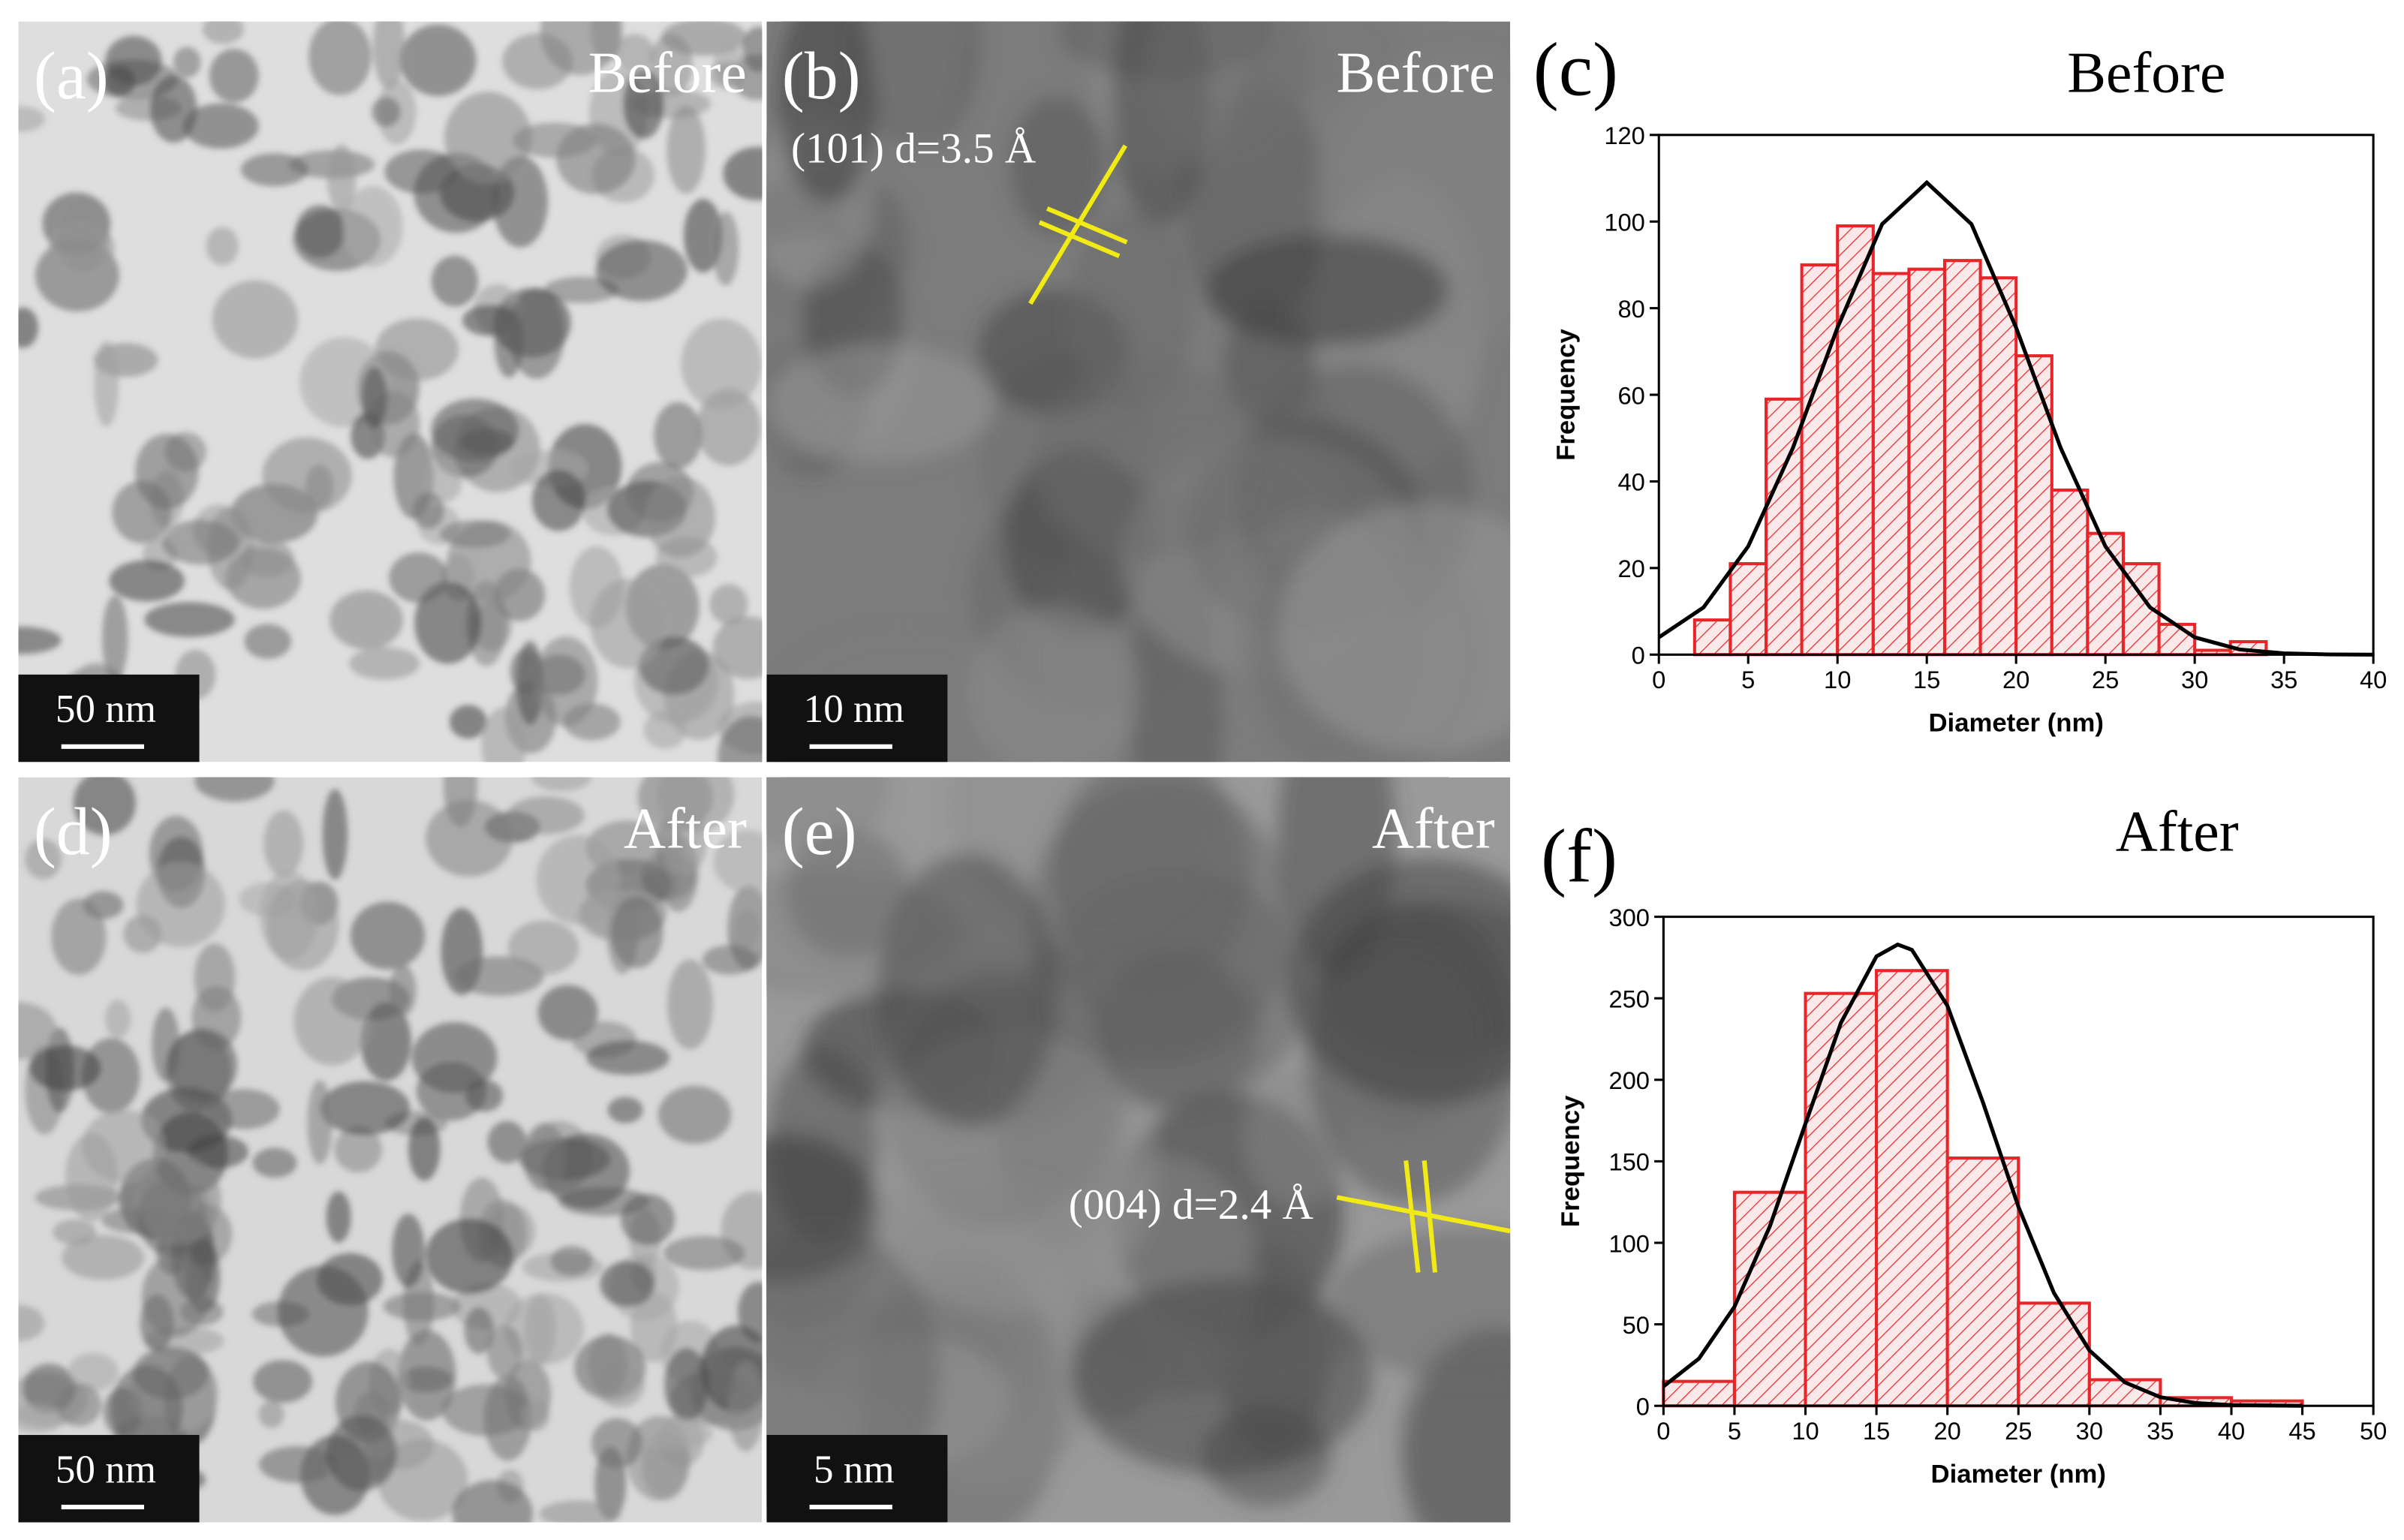 This screenshot has height=1540, width=2404. I want to click on panel-condition: After, so click(685, 828).